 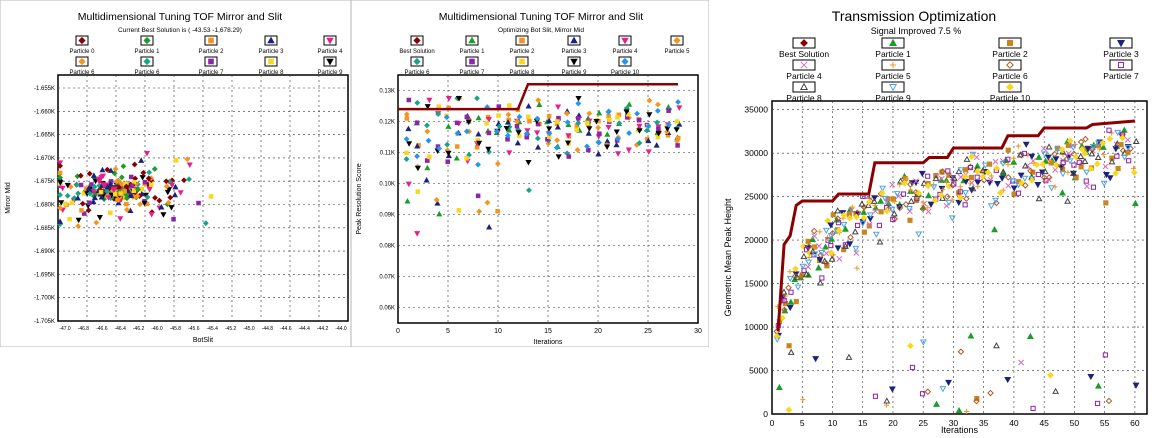 What do you see at coordinates (772, 423) in the screenshot?
I see `x-tick-label: 0` at bounding box center [772, 423].